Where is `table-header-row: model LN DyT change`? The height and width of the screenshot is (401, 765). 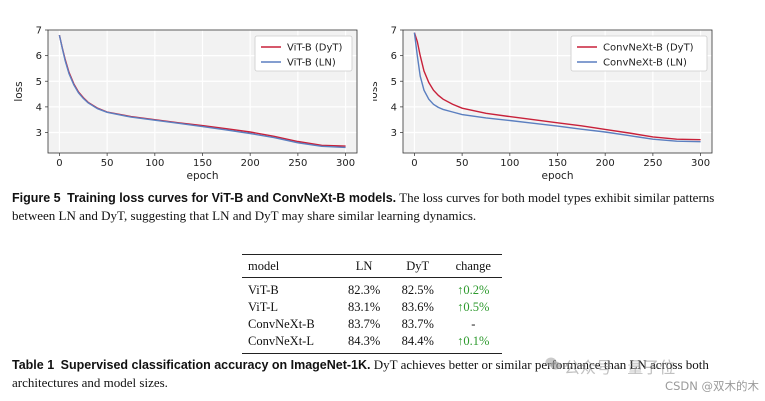
table-header-row: model LN DyT change is located at coordinates (372, 266).